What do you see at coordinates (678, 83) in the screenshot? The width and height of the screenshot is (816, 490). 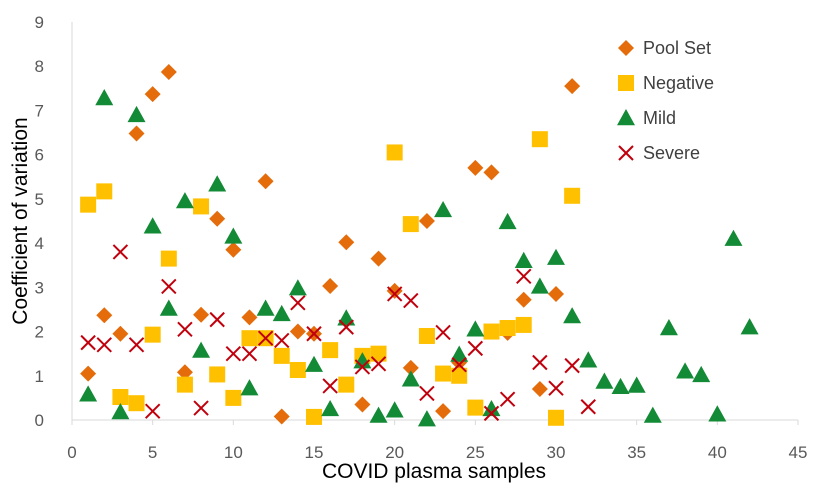 I see `legend-label: Negative` at bounding box center [678, 83].